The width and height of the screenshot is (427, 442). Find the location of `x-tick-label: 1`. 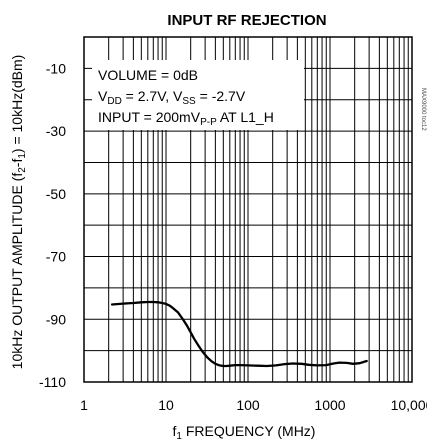

x-tick-label: 1 is located at coordinates (84, 405).